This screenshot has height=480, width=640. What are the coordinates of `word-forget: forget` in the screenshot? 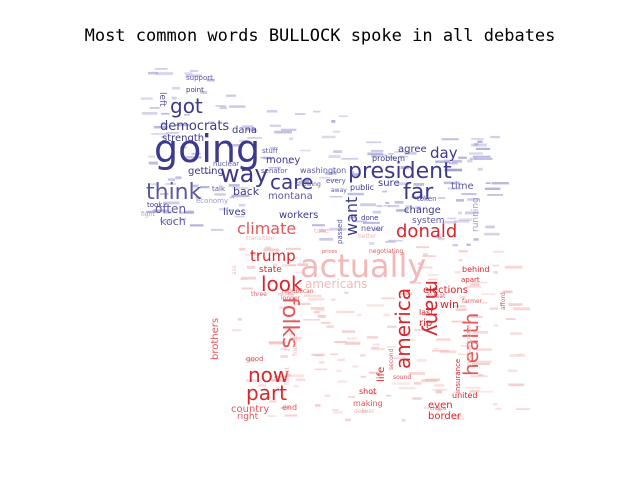 It's located at (287, 375).